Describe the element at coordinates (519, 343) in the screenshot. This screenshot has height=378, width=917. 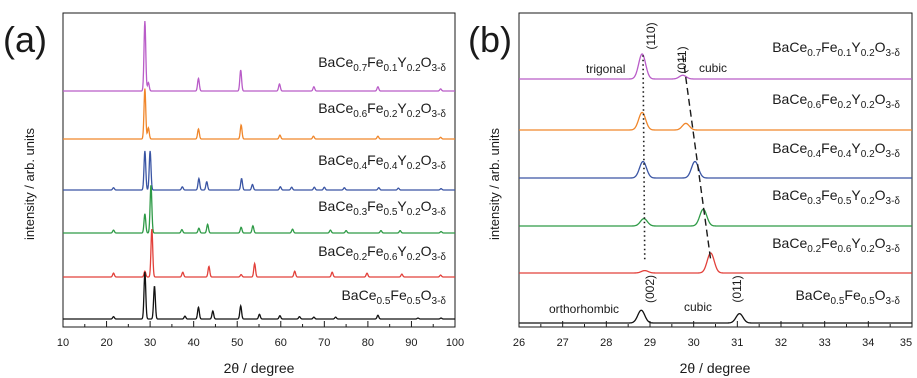
I see `x-tick-label: 26` at that location.